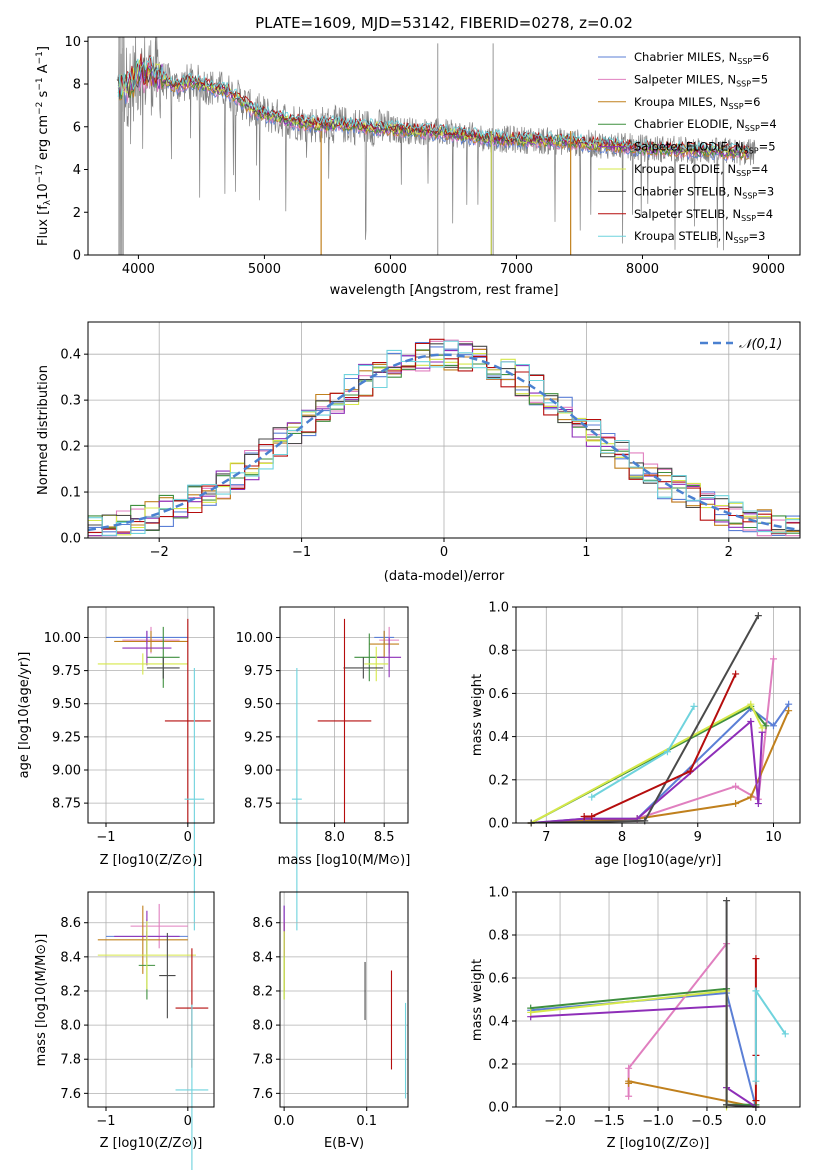 Image resolution: width=819 pixels, height=1170 pixels. What do you see at coordinates (70, 493) in the screenshot?
I see `y-tick-label: 0.1` at bounding box center [70, 493].